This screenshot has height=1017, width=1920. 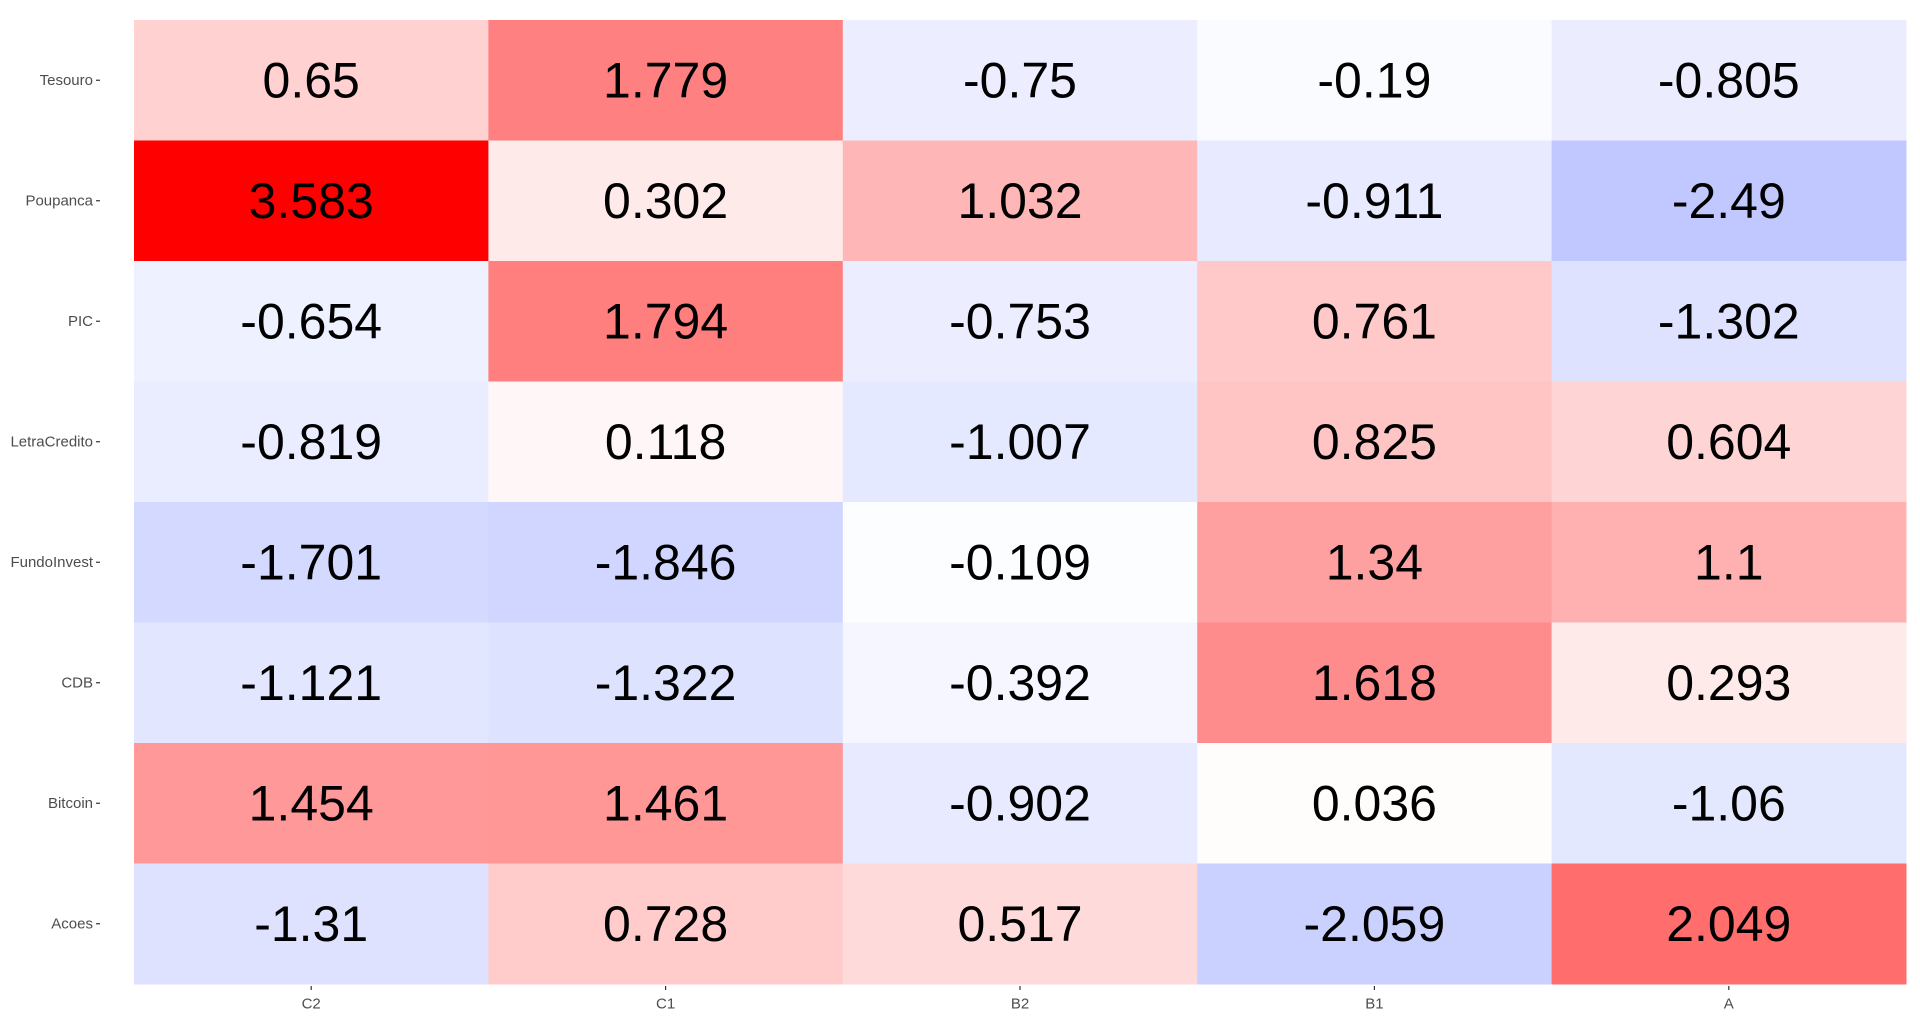 I want to click on cell-value-label: 2.049, so click(x=1728, y=924).